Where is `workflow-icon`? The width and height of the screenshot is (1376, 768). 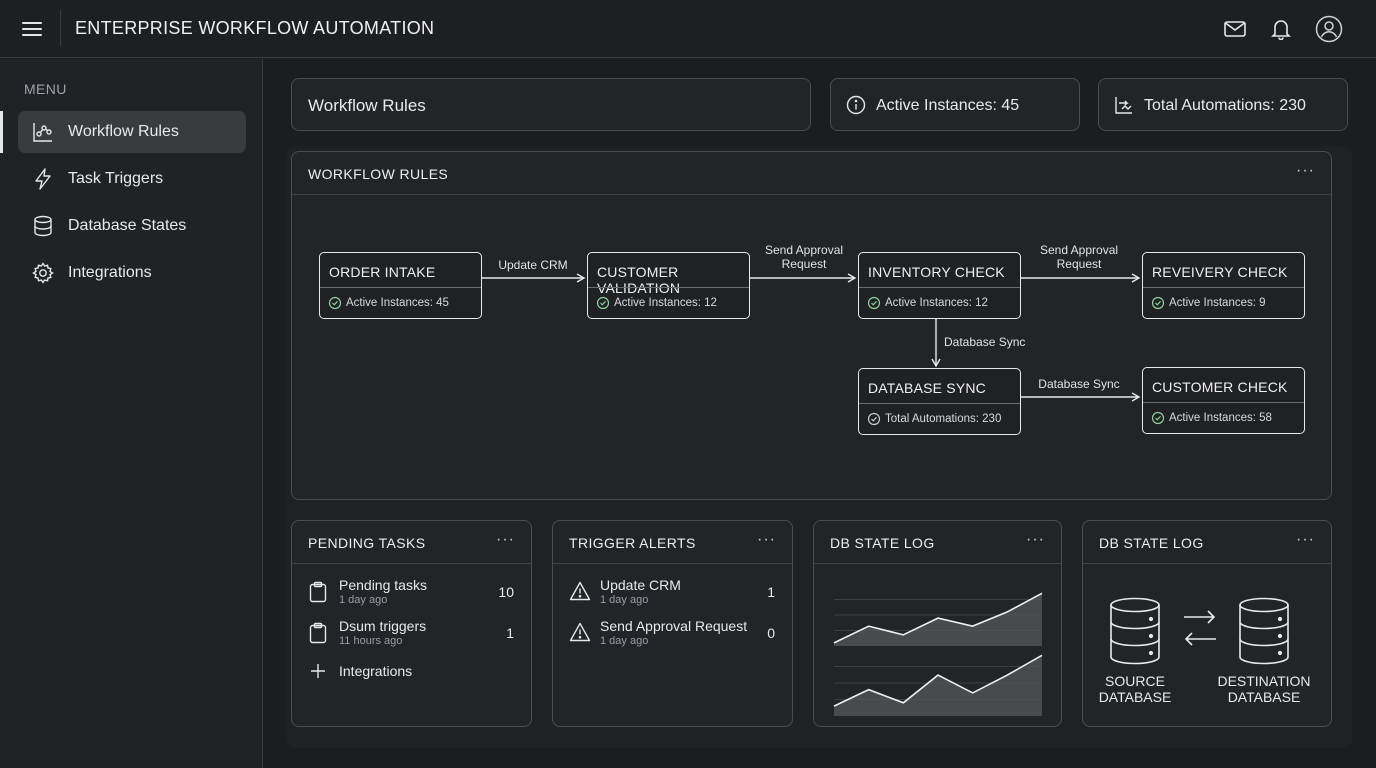 workflow-icon is located at coordinates (43, 132).